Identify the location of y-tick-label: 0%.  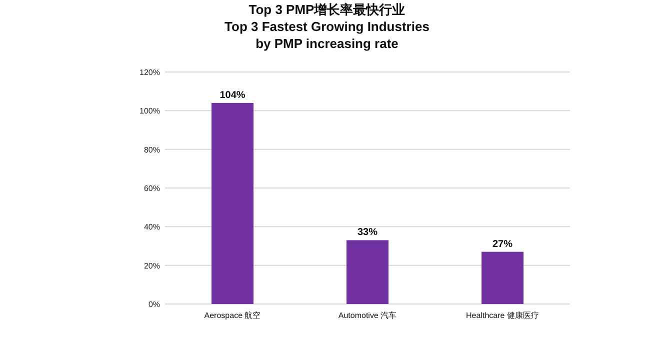
(154, 304).